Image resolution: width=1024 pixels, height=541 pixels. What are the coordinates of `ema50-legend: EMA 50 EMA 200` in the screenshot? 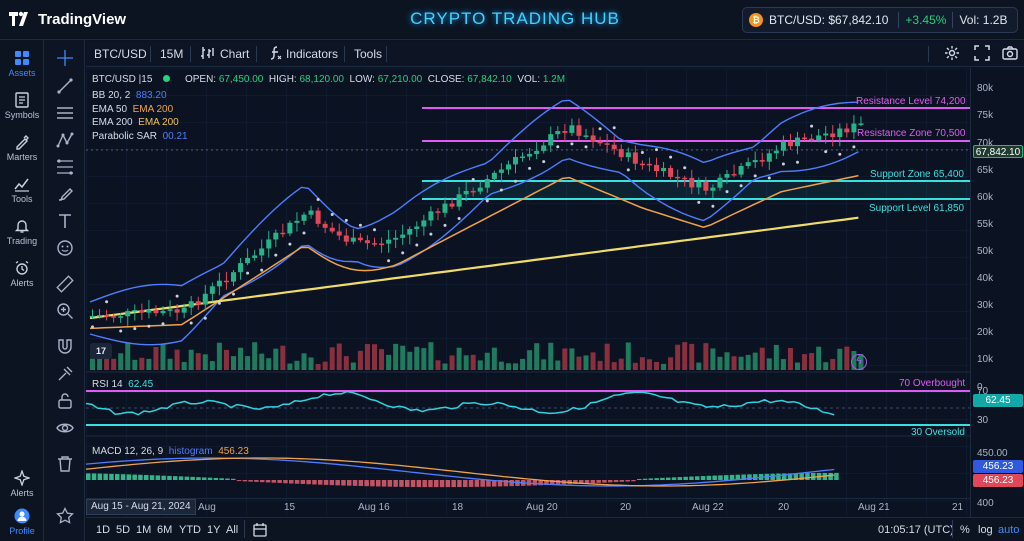 It's located at (133, 109).